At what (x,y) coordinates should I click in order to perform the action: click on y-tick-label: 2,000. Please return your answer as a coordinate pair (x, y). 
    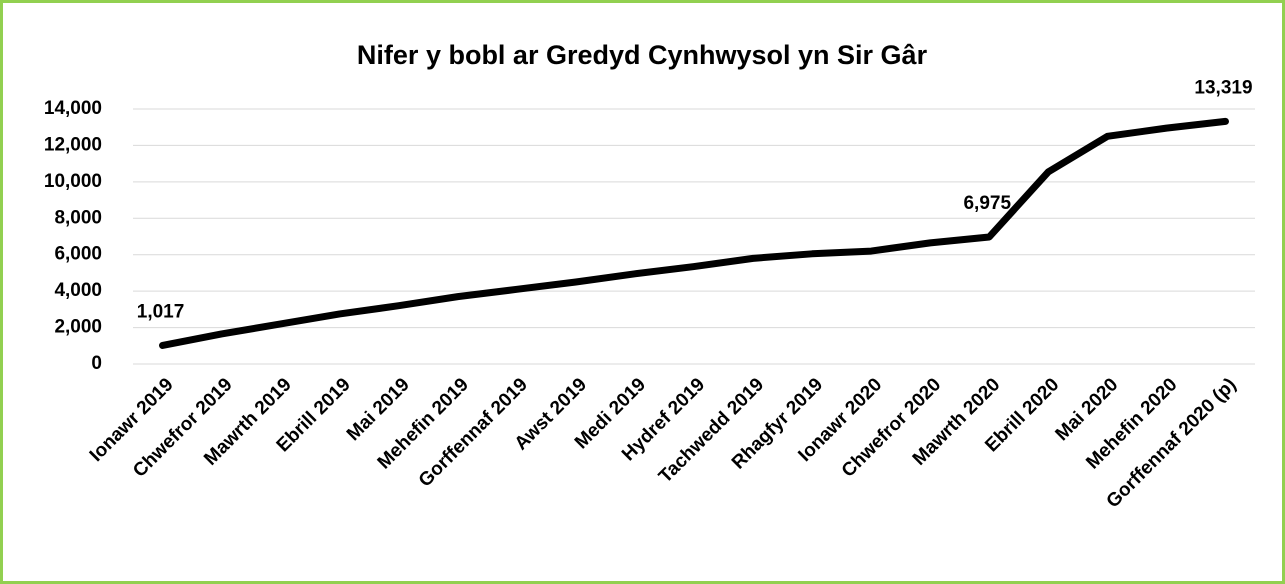
    Looking at the image, I should click on (78, 327).